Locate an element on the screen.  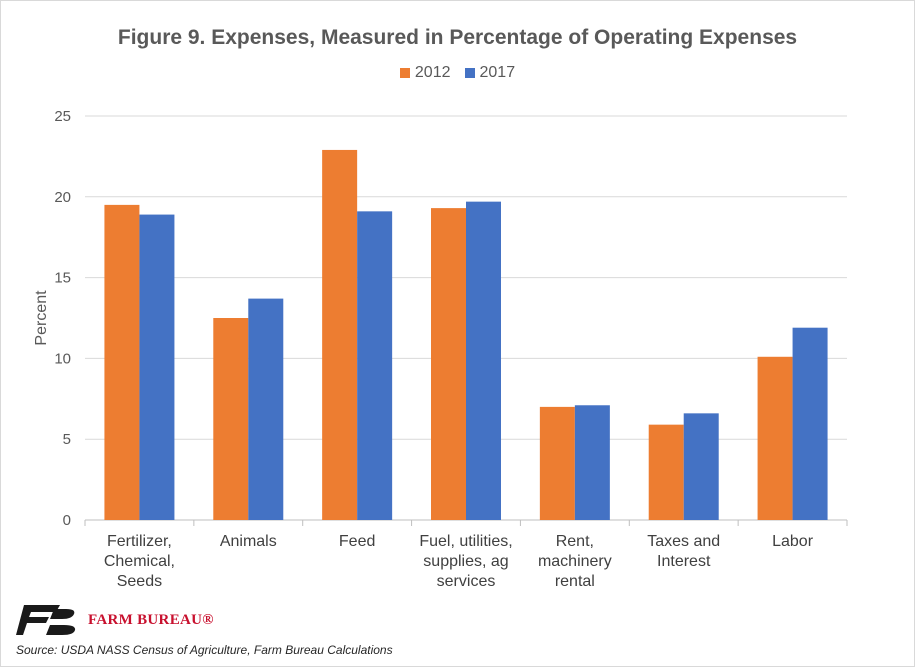
y-tick-label: 20 is located at coordinates (62, 197).